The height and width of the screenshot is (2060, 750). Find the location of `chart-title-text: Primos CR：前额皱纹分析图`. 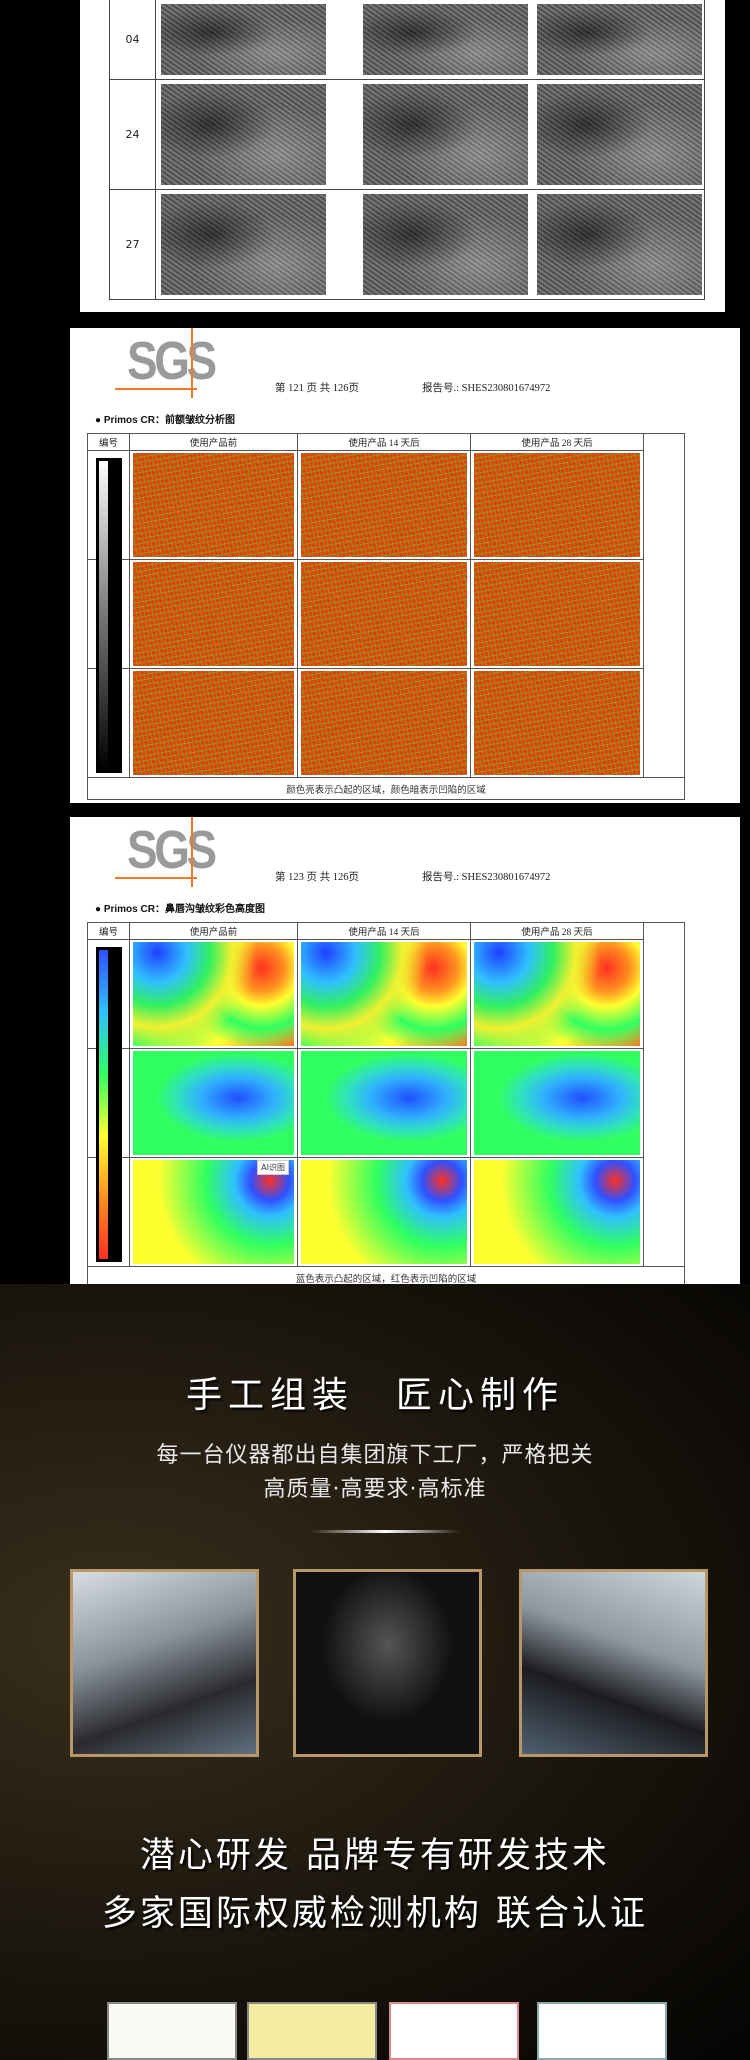

chart-title-text: Primos CR：前额皱纹分析图 is located at coordinates (169, 420).